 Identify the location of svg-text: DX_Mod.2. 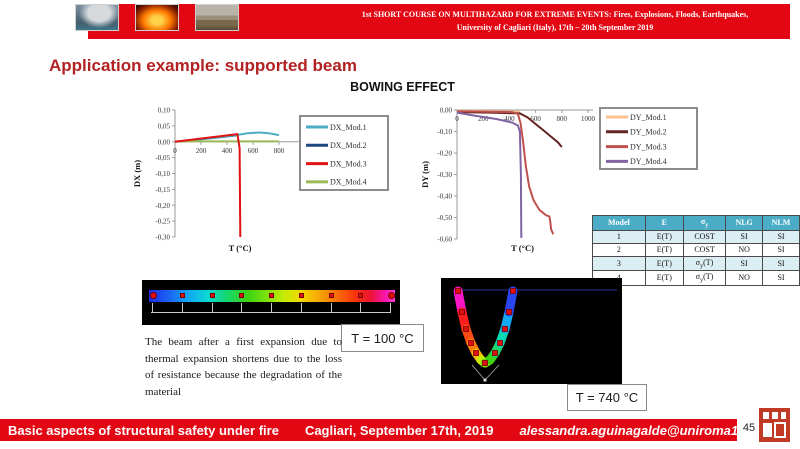
(348, 145).